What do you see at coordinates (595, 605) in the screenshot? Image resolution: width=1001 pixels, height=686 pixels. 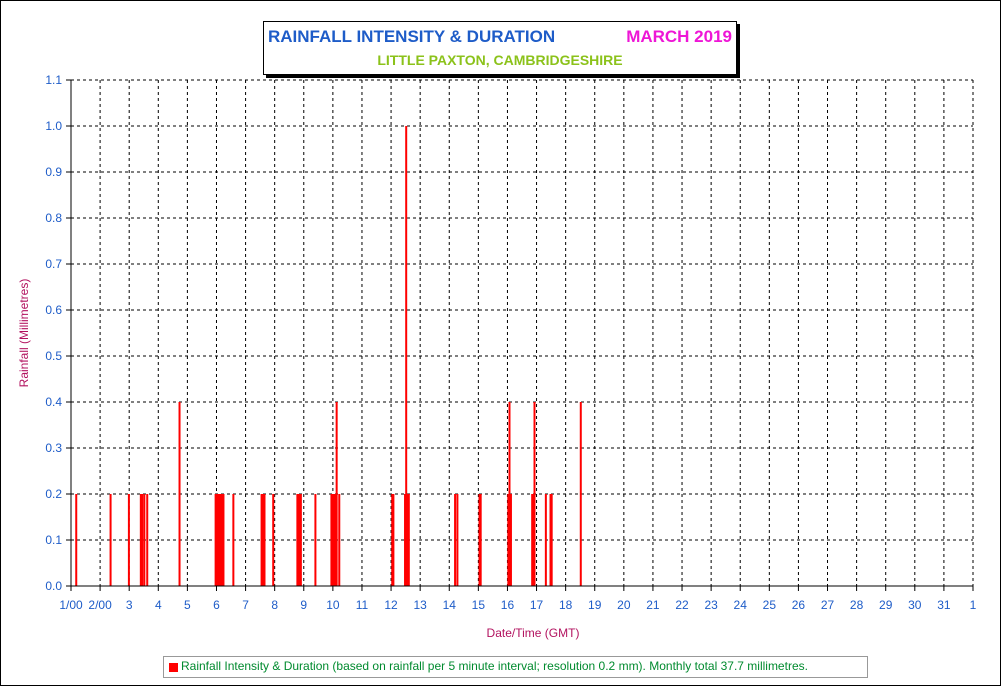 I see `x-tick-label: 19` at bounding box center [595, 605].